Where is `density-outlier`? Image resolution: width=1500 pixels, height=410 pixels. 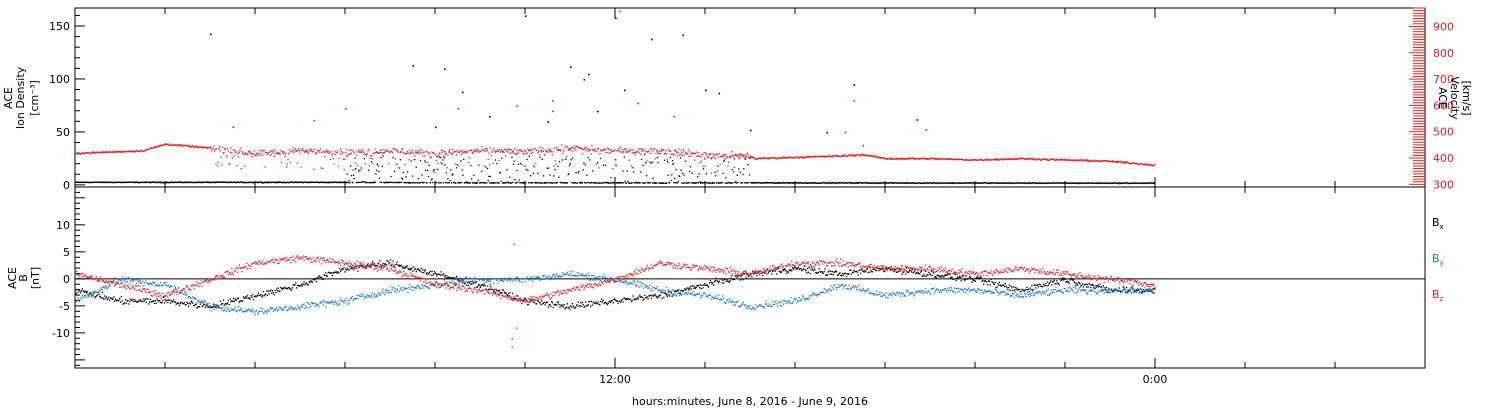 density-outlier is located at coordinates (548, 122).